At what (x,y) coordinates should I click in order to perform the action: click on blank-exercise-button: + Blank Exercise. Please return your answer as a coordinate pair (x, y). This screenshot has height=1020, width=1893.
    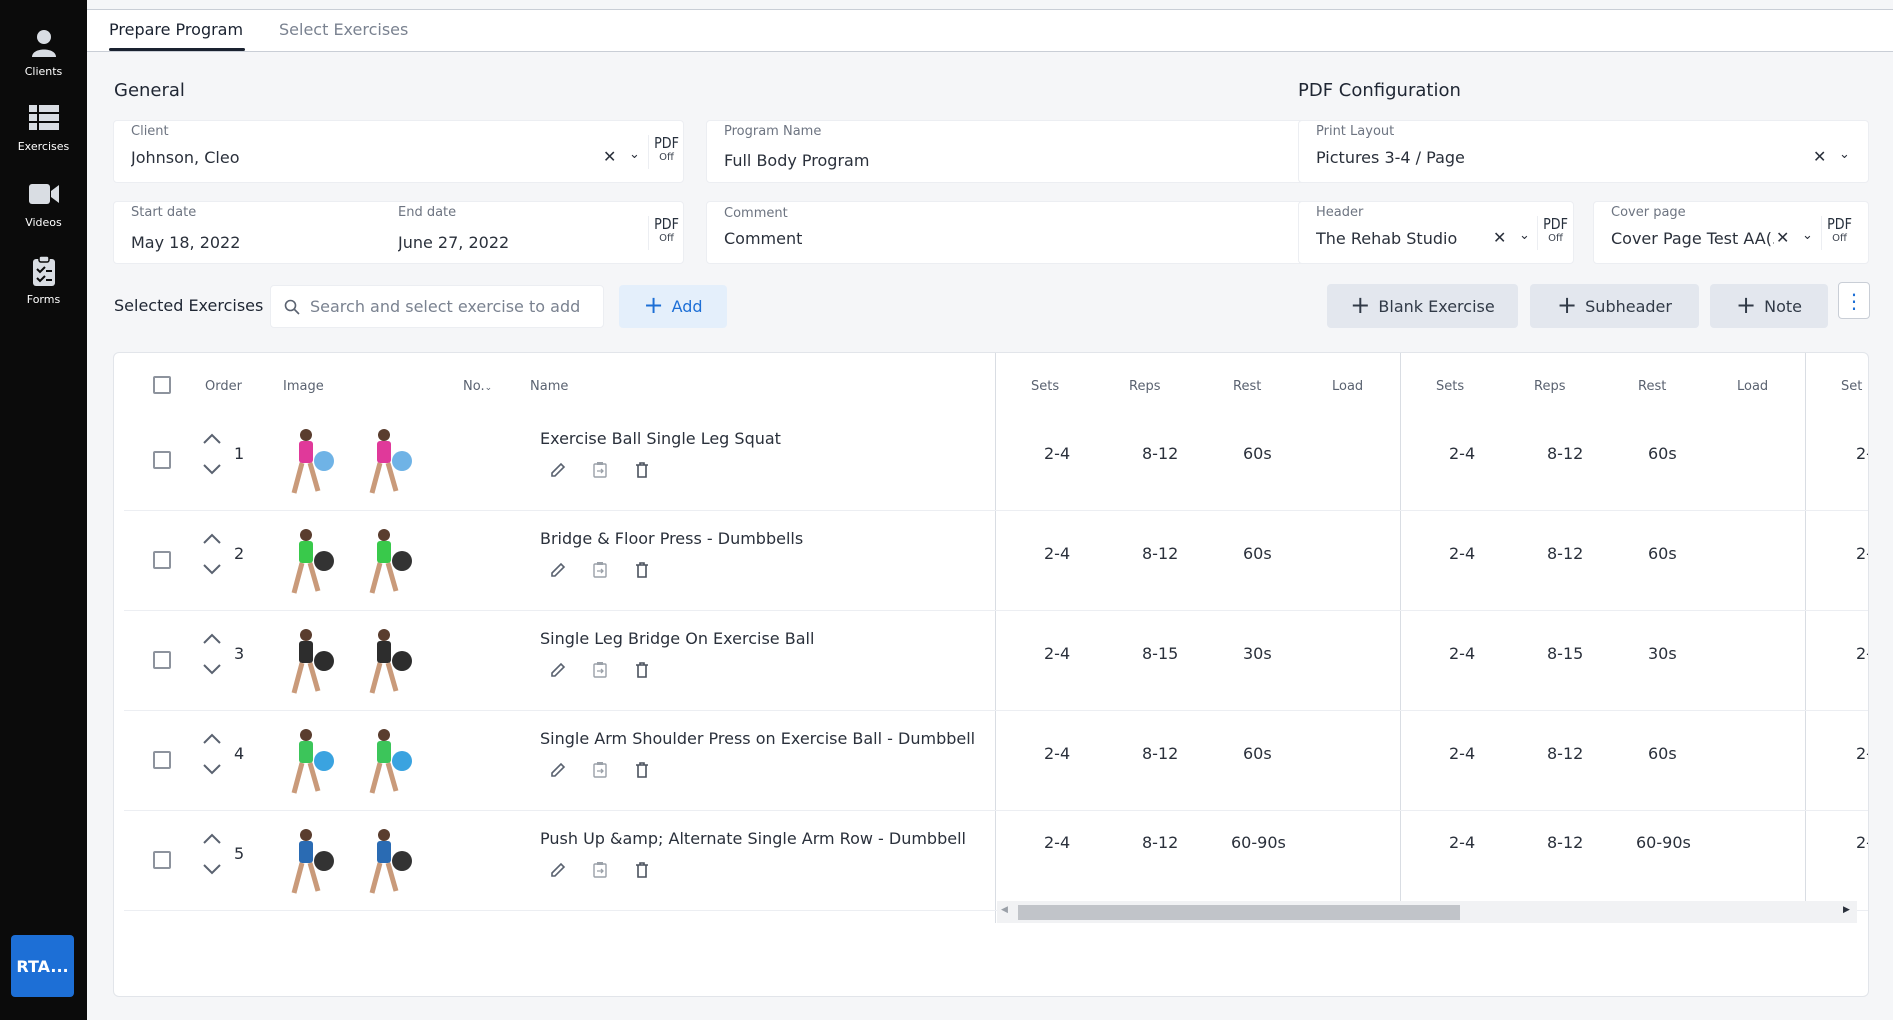
    Looking at the image, I should click on (1422, 306).